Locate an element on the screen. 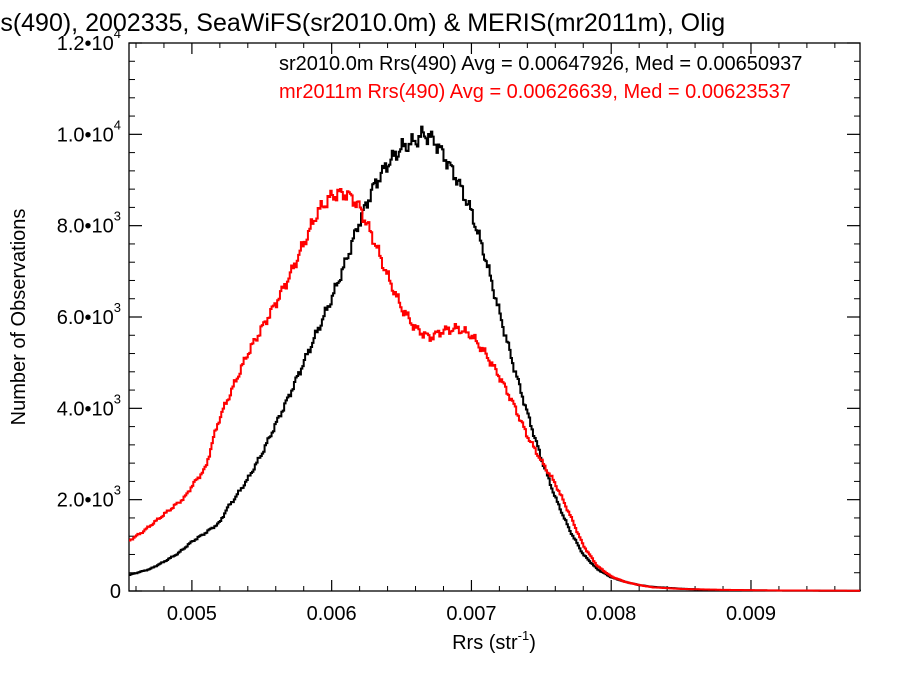 Image resolution: width=900 pixels, height=675 pixels. x-axis-label-close: ) is located at coordinates (532, 643).